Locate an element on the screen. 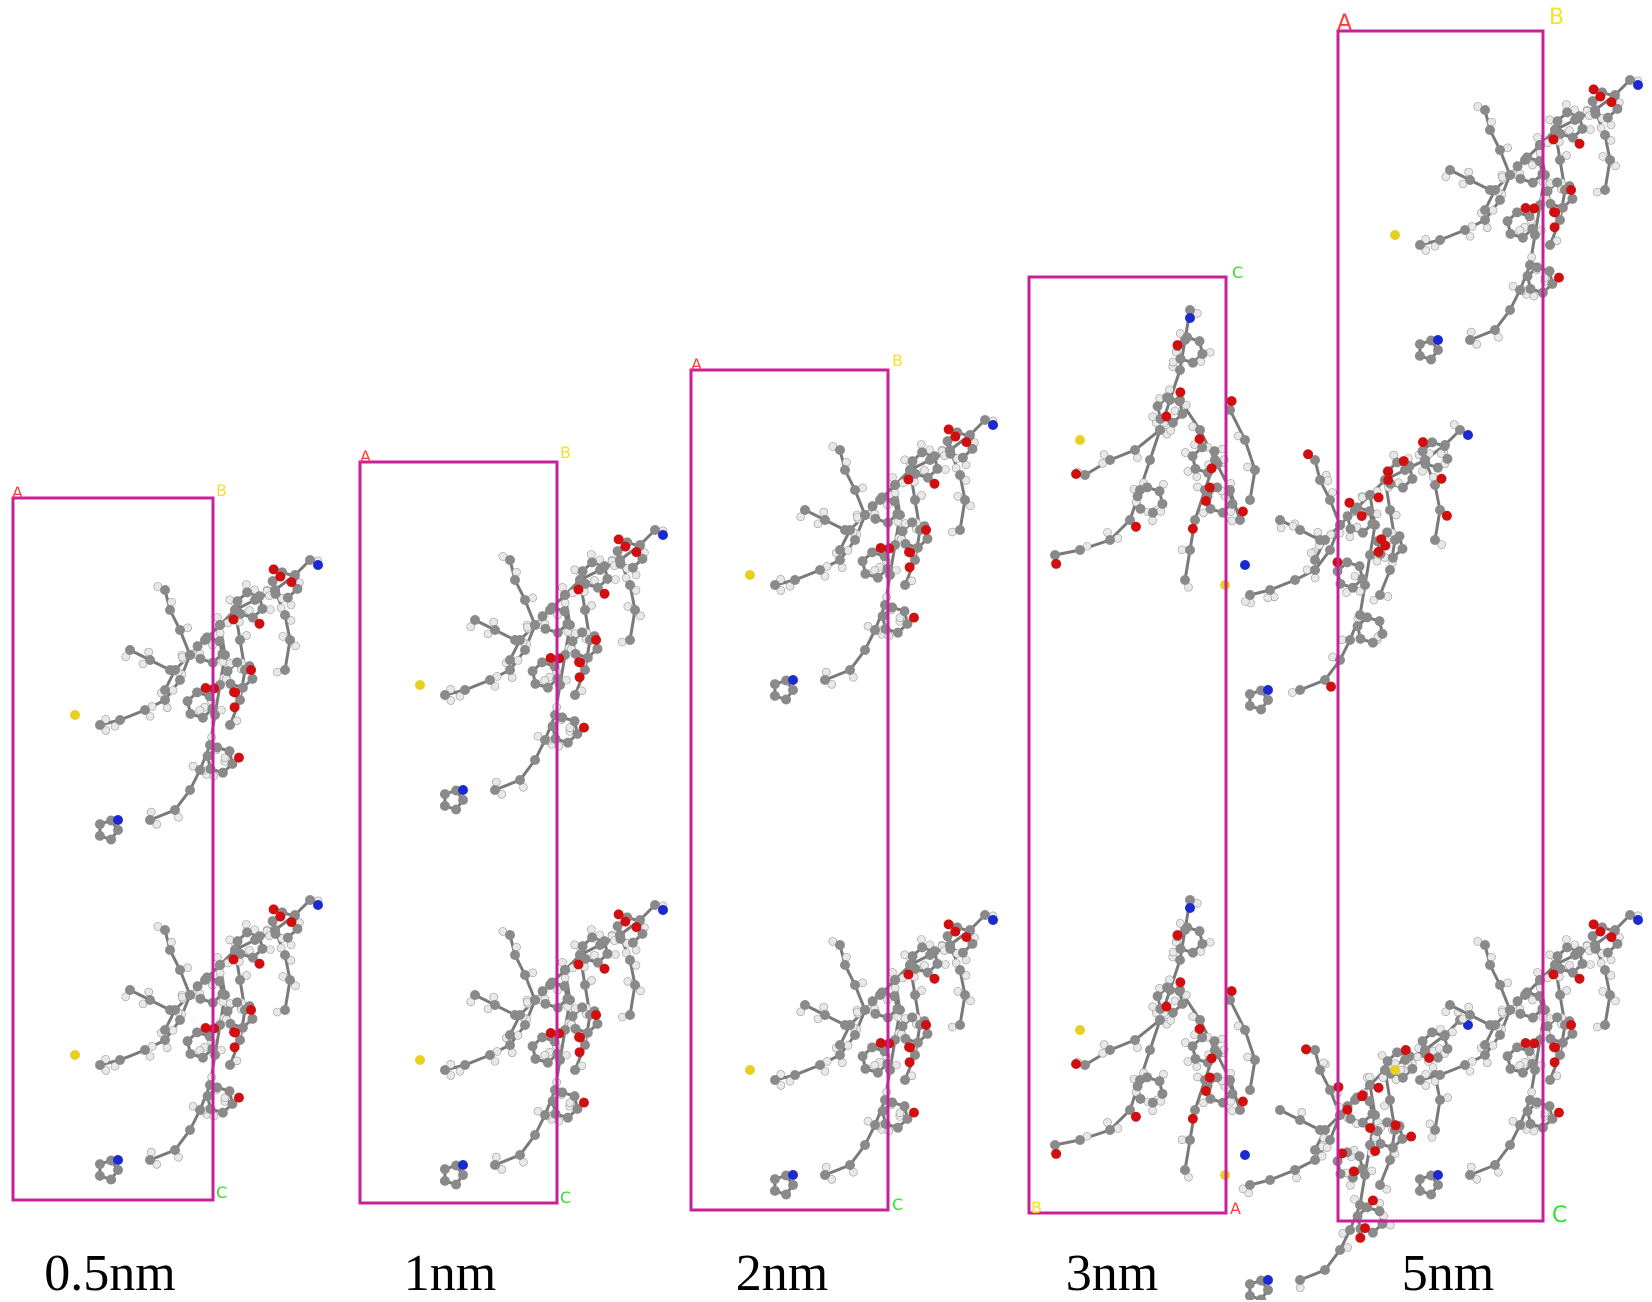  panel-2nm: A B C is located at coordinates (844, 782).